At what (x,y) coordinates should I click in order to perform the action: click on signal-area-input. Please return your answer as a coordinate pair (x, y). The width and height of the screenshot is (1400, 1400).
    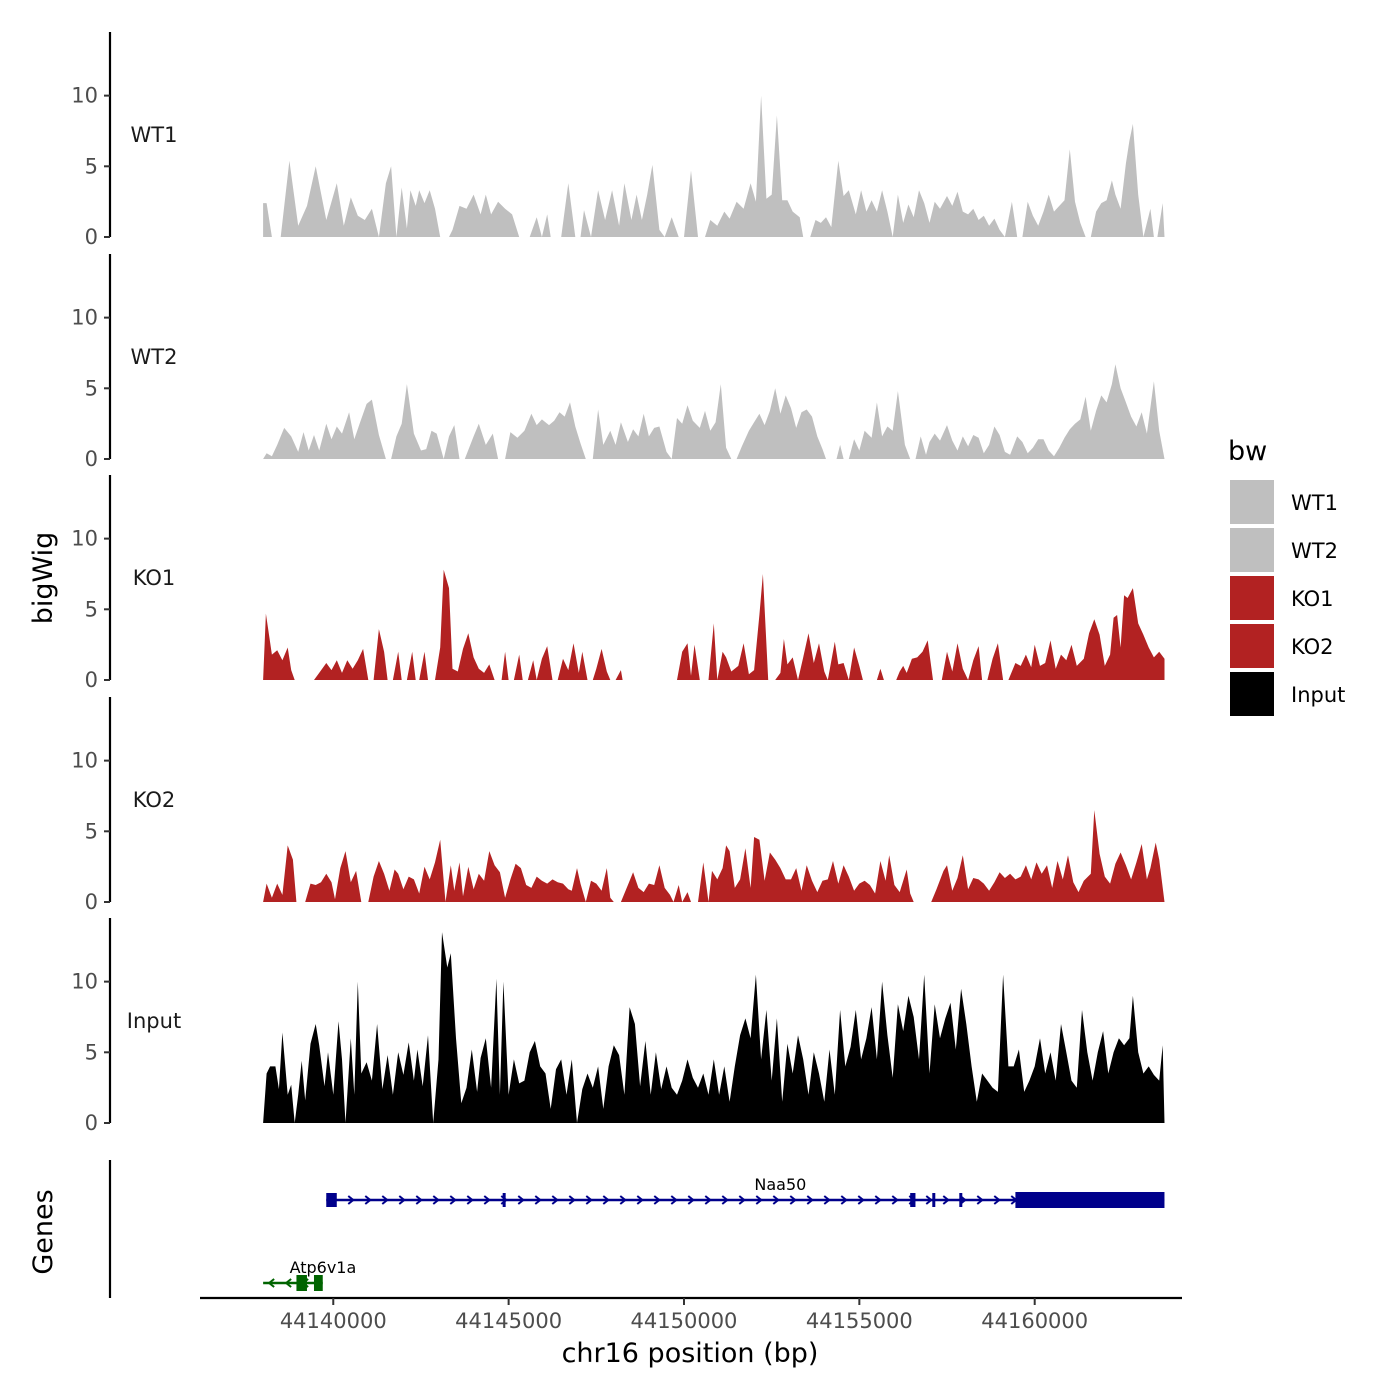
    Looking at the image, I should click on (714, 1027).